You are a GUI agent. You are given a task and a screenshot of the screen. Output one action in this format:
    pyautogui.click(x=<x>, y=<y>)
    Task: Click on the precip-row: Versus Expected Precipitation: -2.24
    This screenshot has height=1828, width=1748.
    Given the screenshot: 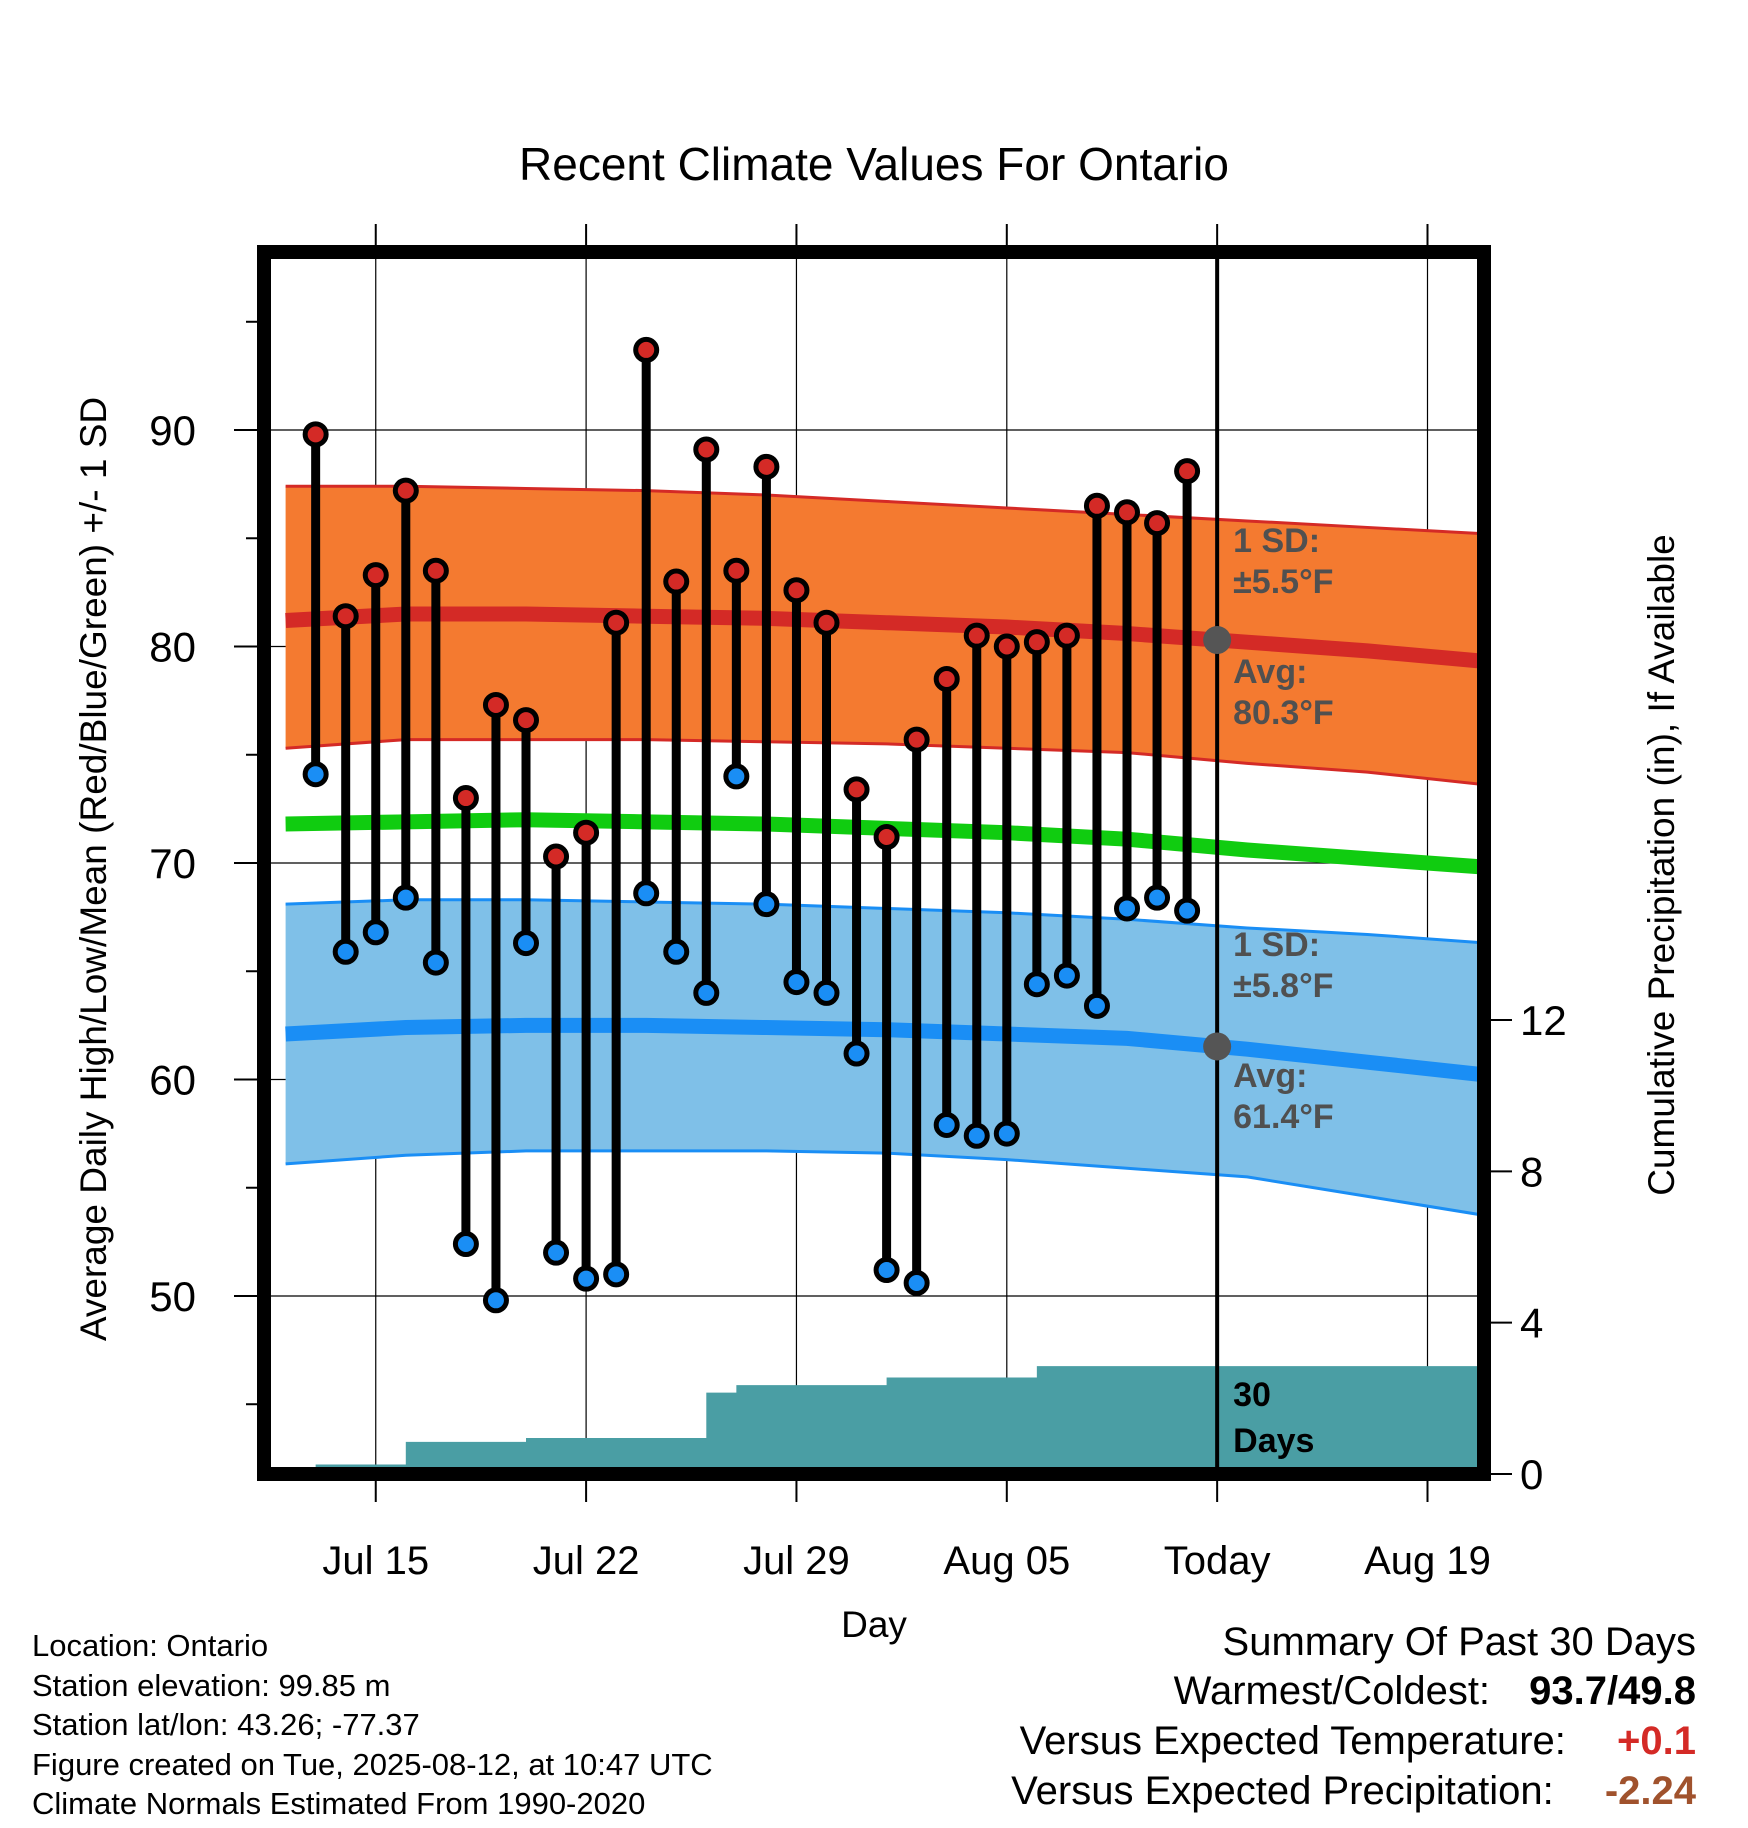 What is the action you would take?
    pyautogui.click(x=1353, y=1791)
    